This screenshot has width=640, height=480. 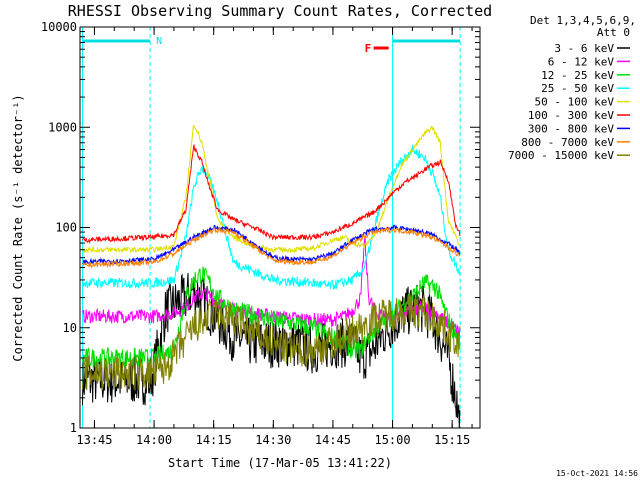 What do you see at coordinates (567, 142) in the screenshot?
I see `legend-entry-label: 800 - 7000 keV` at bounding box center [567, 142].